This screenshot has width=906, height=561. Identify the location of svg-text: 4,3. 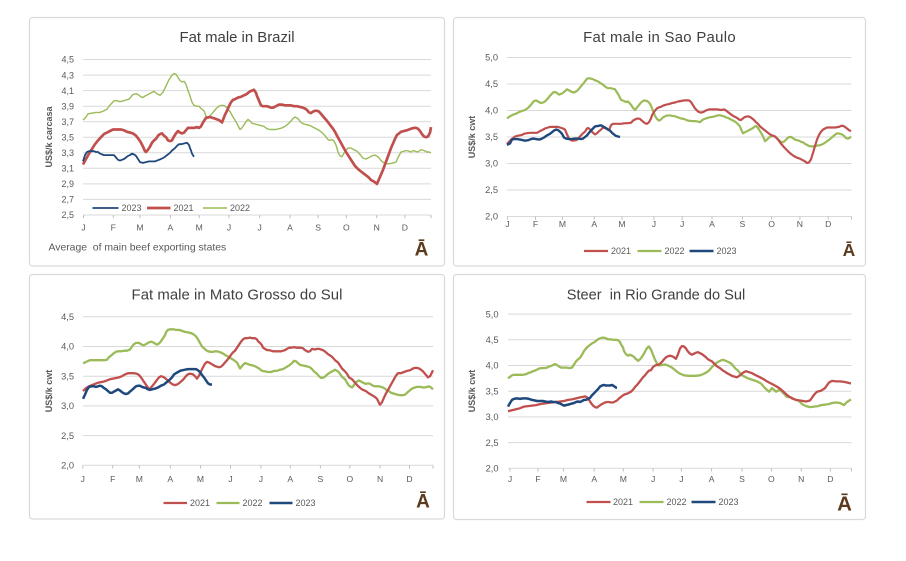
(67, 75).